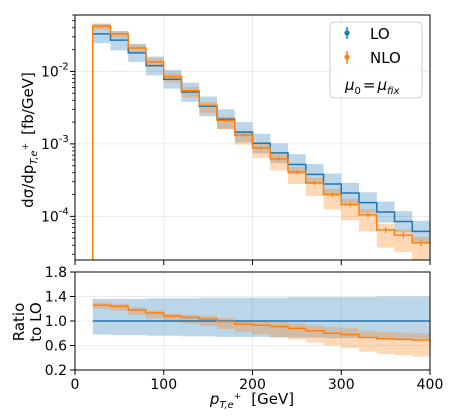  Describe the element at coordinates (64, 211) in the screenshot. I see `main-ytick-exp: -4` at that location.